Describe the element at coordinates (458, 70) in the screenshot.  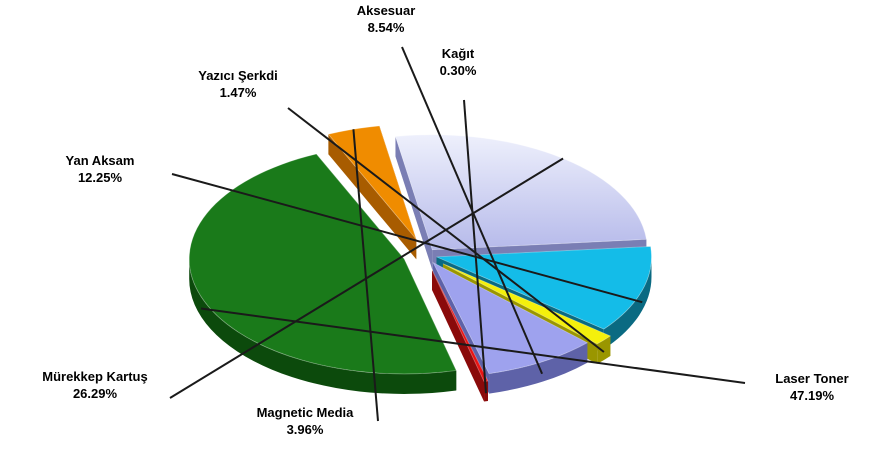
I see `slice-value-label: 0.30%` at that location.